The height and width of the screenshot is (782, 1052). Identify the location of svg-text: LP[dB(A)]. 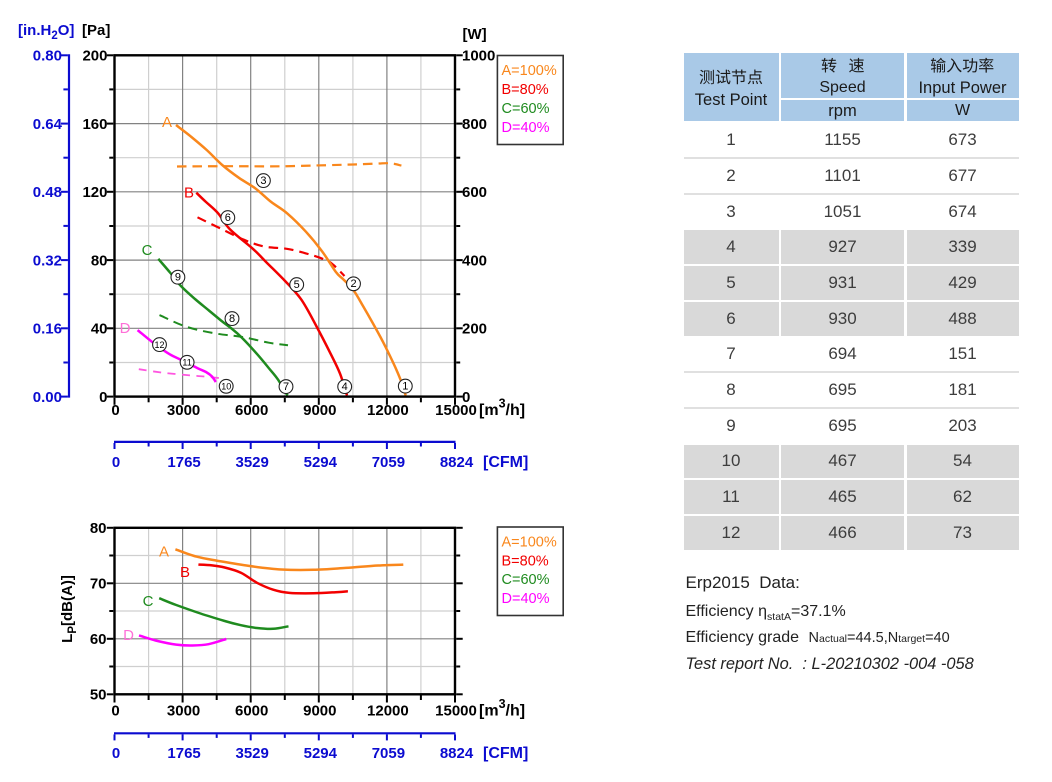
(69, 609).